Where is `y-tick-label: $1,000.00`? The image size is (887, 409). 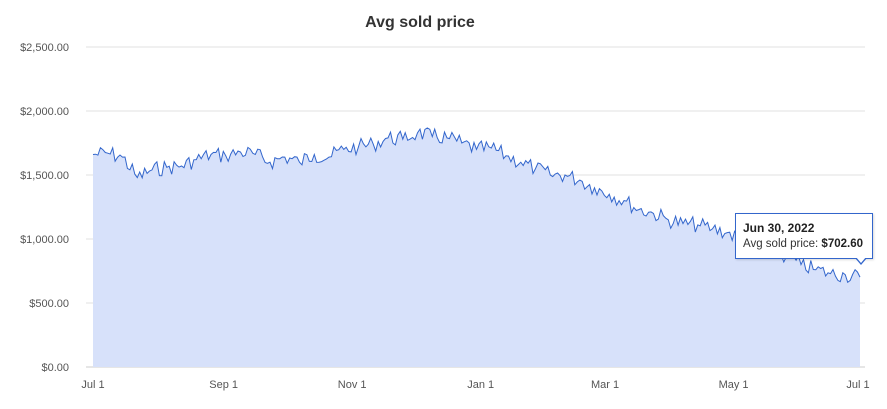
y-tick-label: $1,000.00 is located at coordinates (44, 240).